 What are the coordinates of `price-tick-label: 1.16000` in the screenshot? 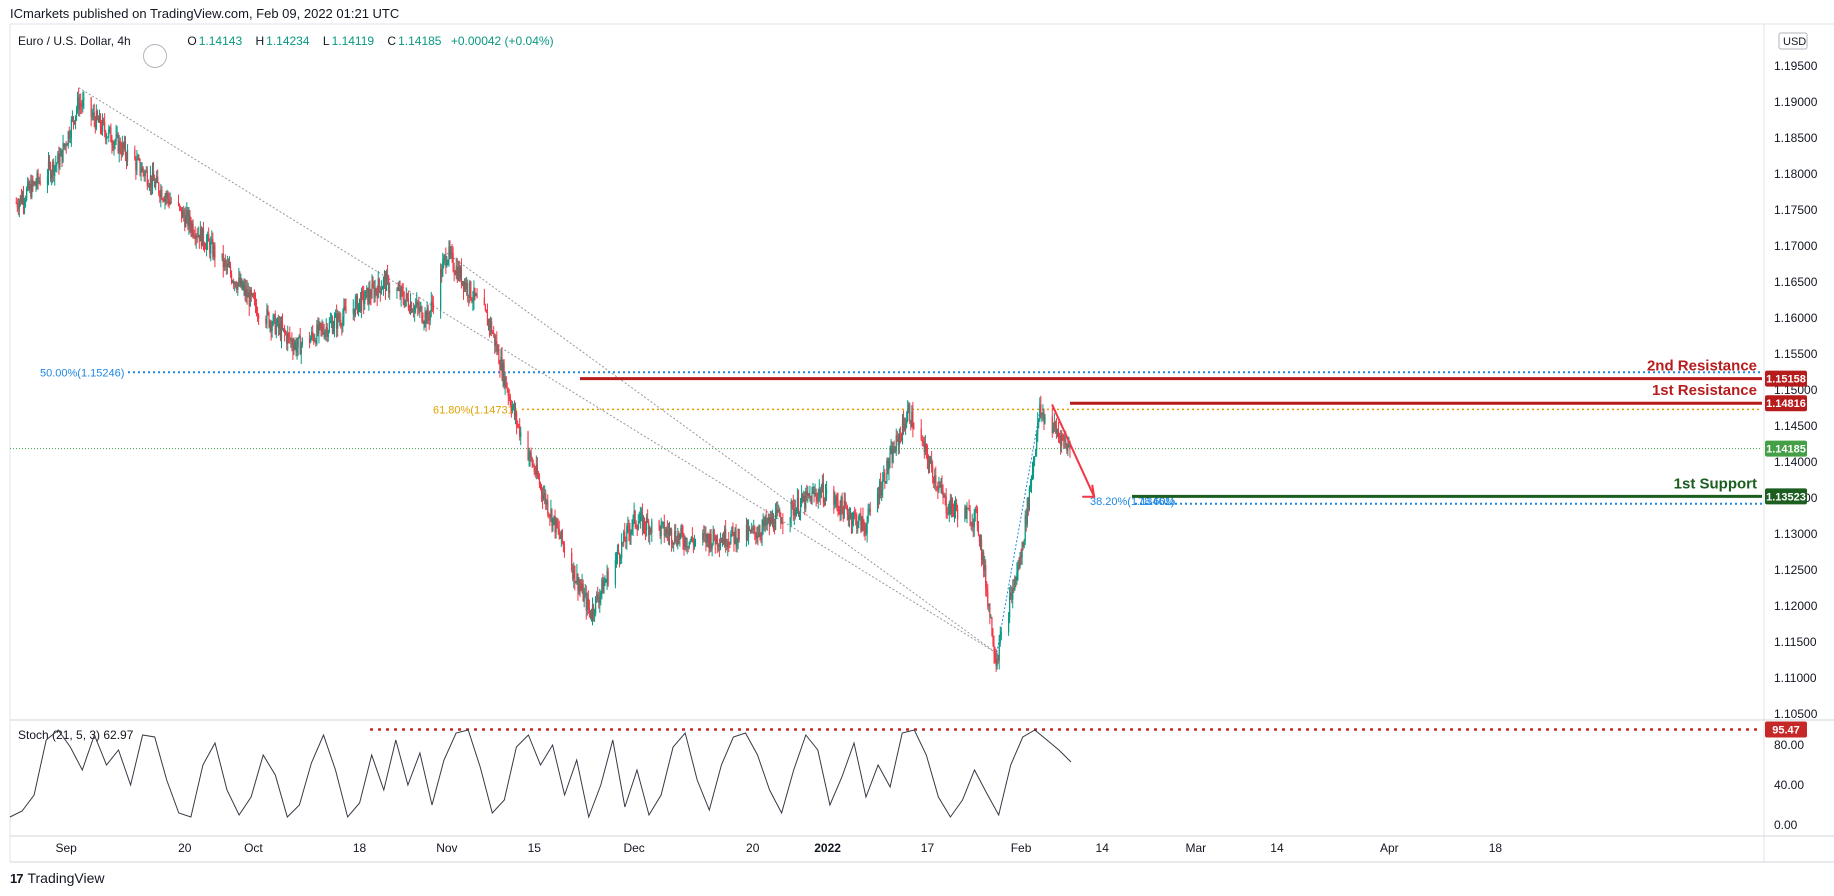 It's located at (1796, 318).